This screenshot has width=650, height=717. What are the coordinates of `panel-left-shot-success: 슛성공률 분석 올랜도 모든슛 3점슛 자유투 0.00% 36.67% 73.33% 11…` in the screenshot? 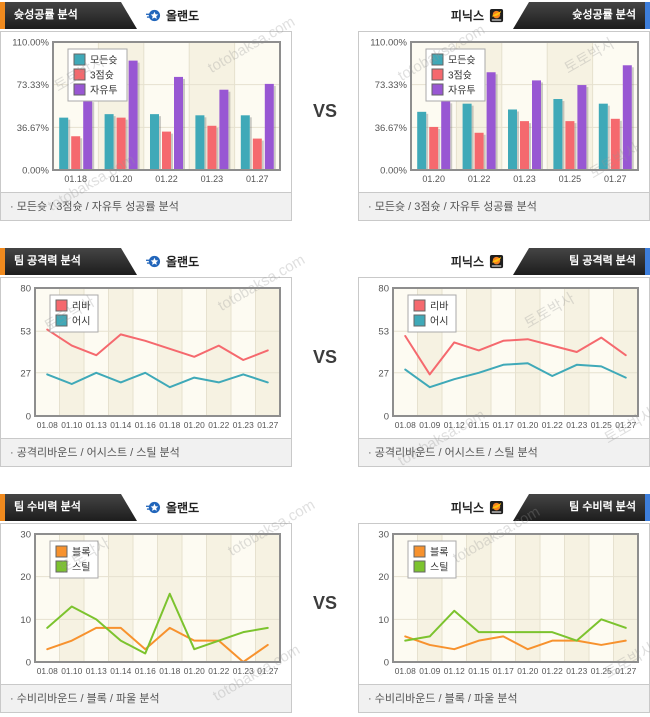 It's located at (146, 111).